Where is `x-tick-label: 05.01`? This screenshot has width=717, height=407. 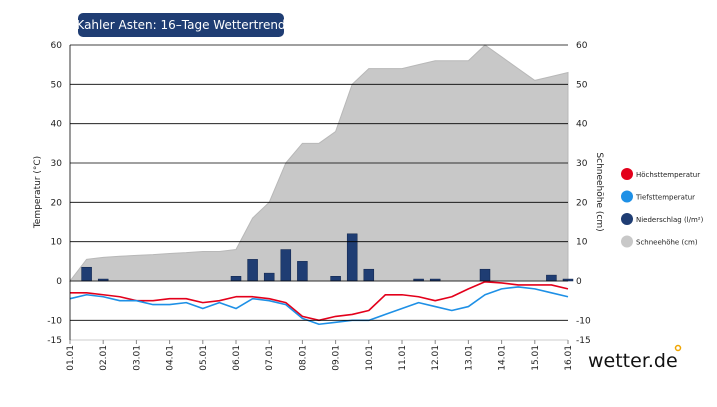 x-tick-label: 05.01 is located at coordinates (204, 358).